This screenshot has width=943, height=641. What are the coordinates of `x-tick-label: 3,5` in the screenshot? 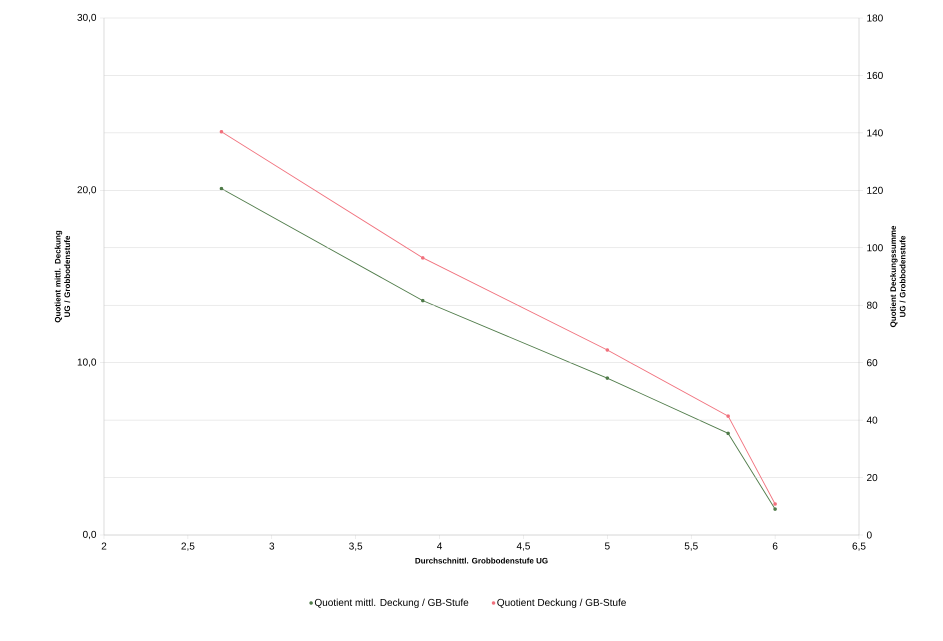 It's located at (355, 546).